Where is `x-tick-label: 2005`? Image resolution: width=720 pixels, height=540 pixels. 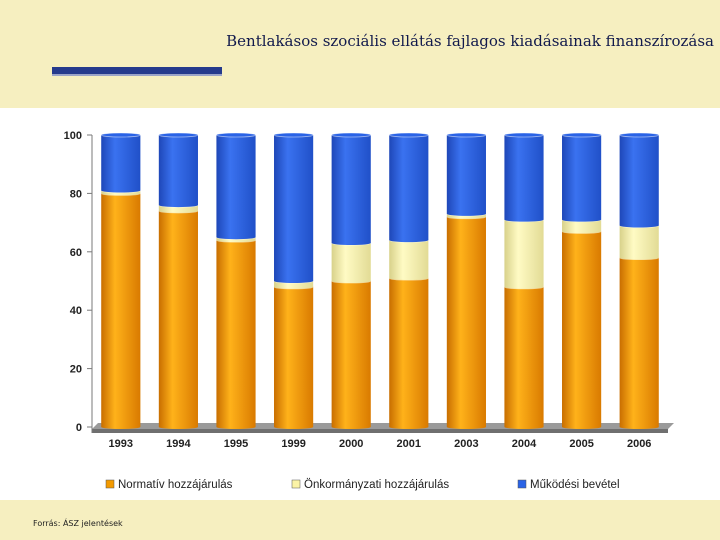 x-tick-label: 2005 is located at coordinates (581, 444).